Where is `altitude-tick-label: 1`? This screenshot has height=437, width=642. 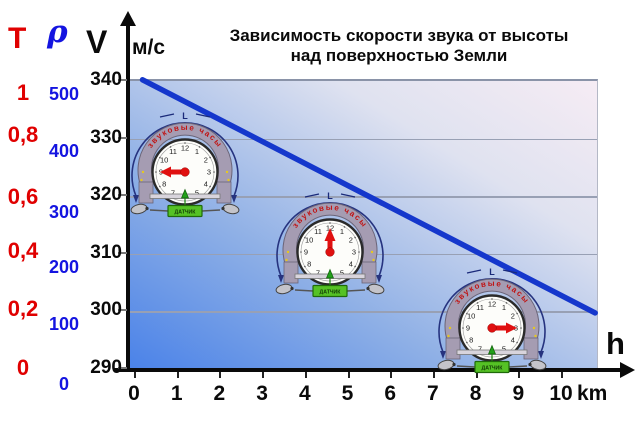
altitude-tick-label: 1 is located at coordinates (176, 393).